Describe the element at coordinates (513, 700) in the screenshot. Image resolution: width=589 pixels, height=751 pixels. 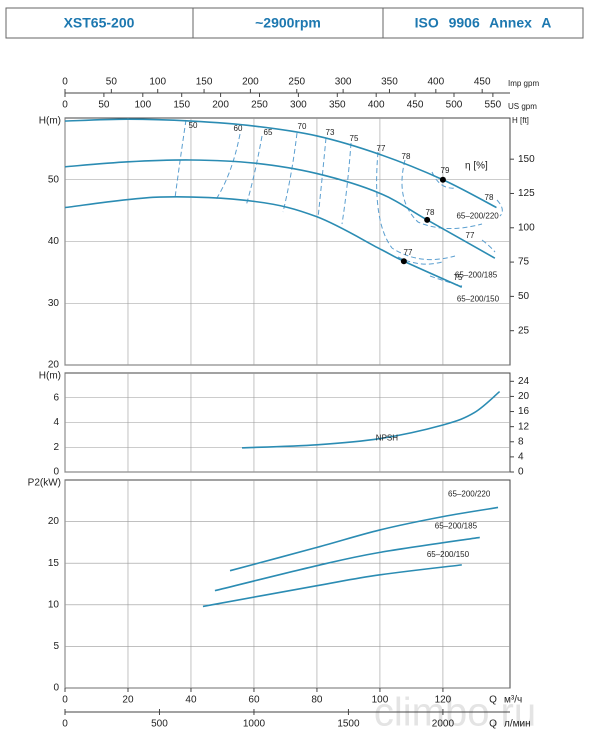
I see `x-axis-unit: м³/ч` at that location.